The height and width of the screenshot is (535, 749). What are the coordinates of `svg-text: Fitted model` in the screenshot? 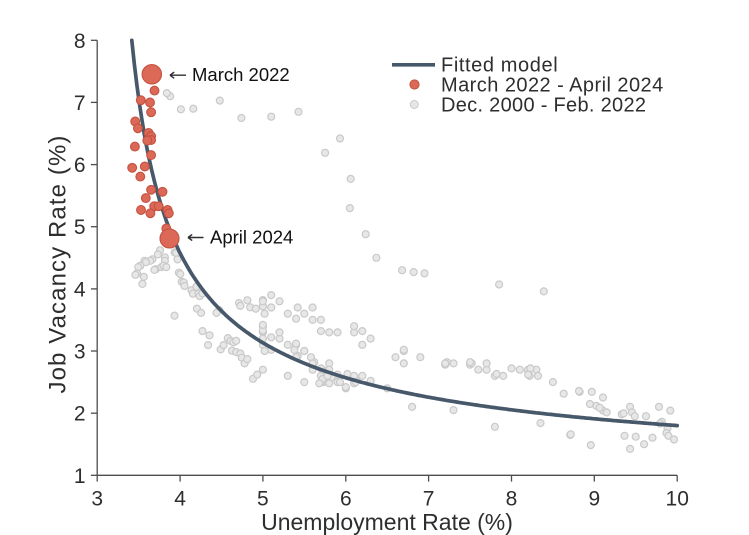 It's located at (499, 66).